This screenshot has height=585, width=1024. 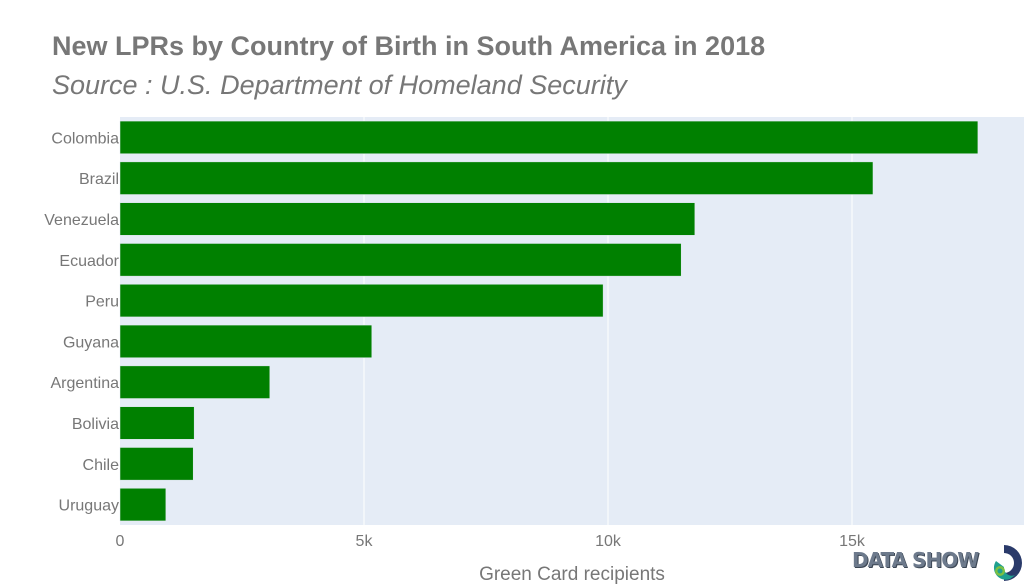 What do you see at coordinates (400, 260) in the screenshot?
I see `bar-ecuador` at bounding box center [400, 260].